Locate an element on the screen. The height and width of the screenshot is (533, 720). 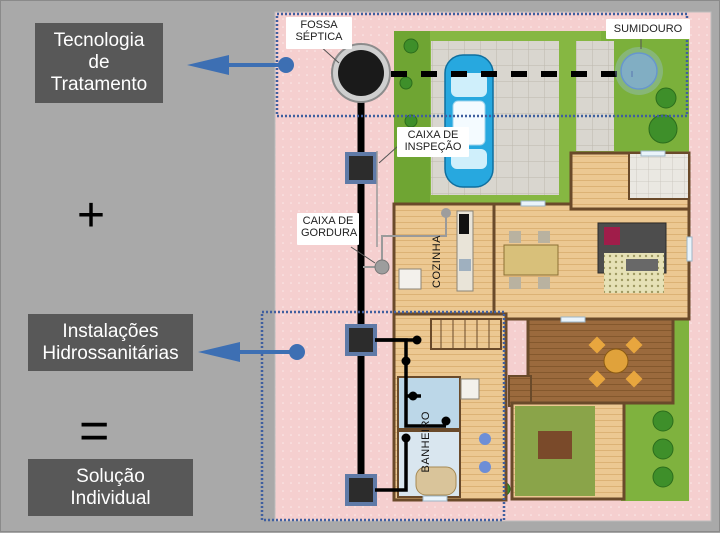
grease-trap-symbol is located at coordinates (407, 241).